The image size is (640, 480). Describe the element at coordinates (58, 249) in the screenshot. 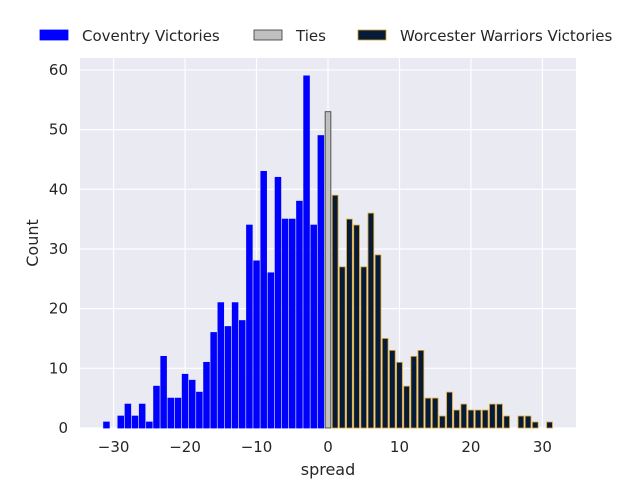

I see `y-tick-label: 30` at that location.